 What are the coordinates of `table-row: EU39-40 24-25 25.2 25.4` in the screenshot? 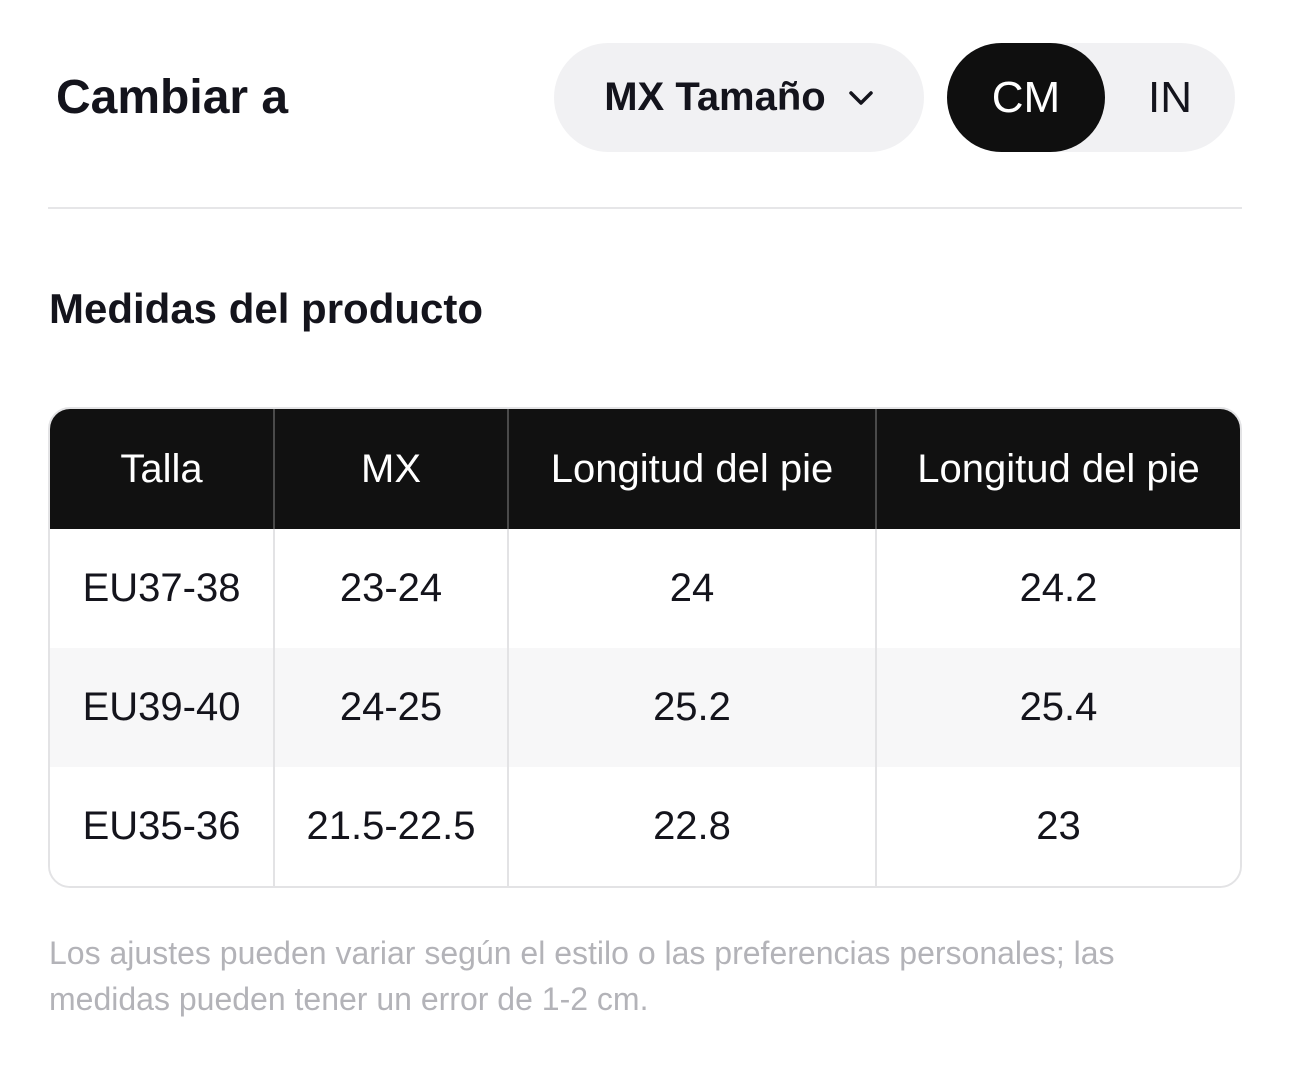 It's located at (645, 707).